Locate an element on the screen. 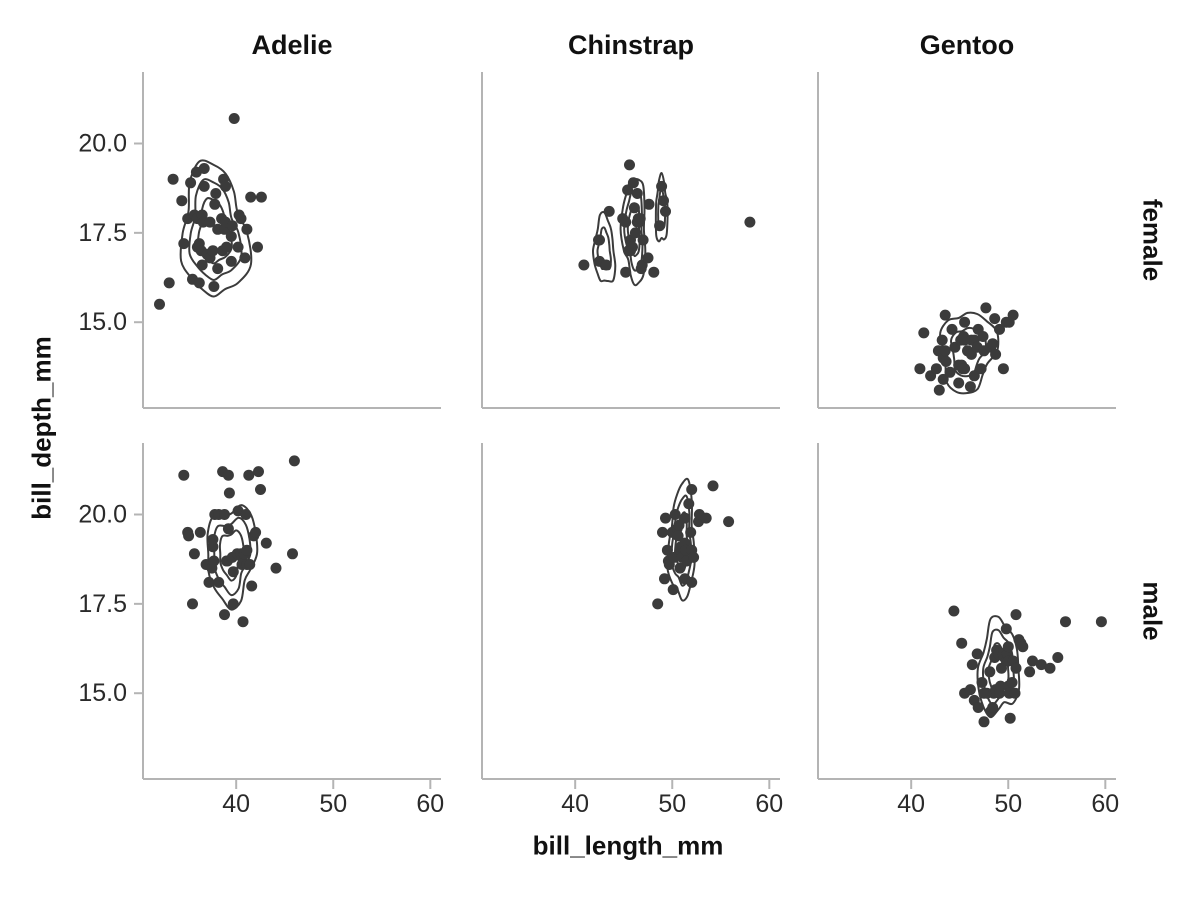 Image resolution: width=1200 pixels, height=900 pixels. y-tick-label-female: 15.0 is located at coordinates (102, 322).